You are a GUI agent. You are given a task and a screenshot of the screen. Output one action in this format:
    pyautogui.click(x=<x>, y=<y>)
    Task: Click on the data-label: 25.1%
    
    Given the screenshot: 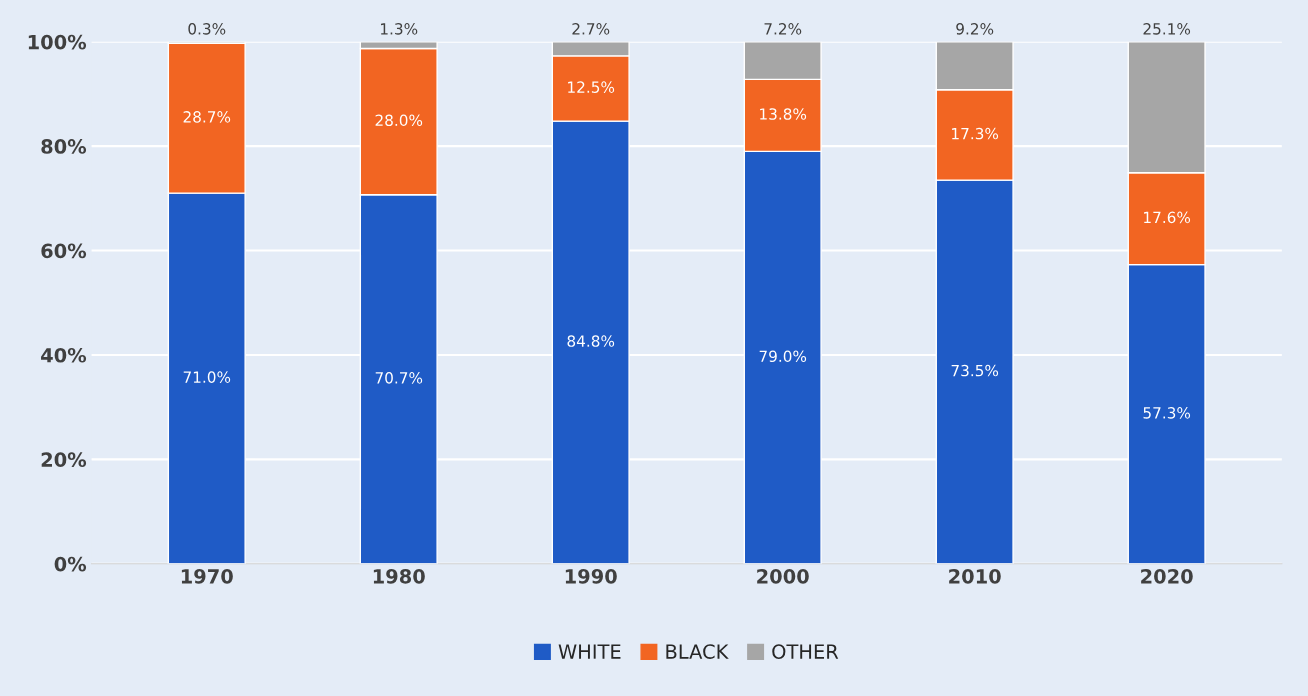 What is the action you would take?
    pyautogui.click(x=1167, y=29)
    